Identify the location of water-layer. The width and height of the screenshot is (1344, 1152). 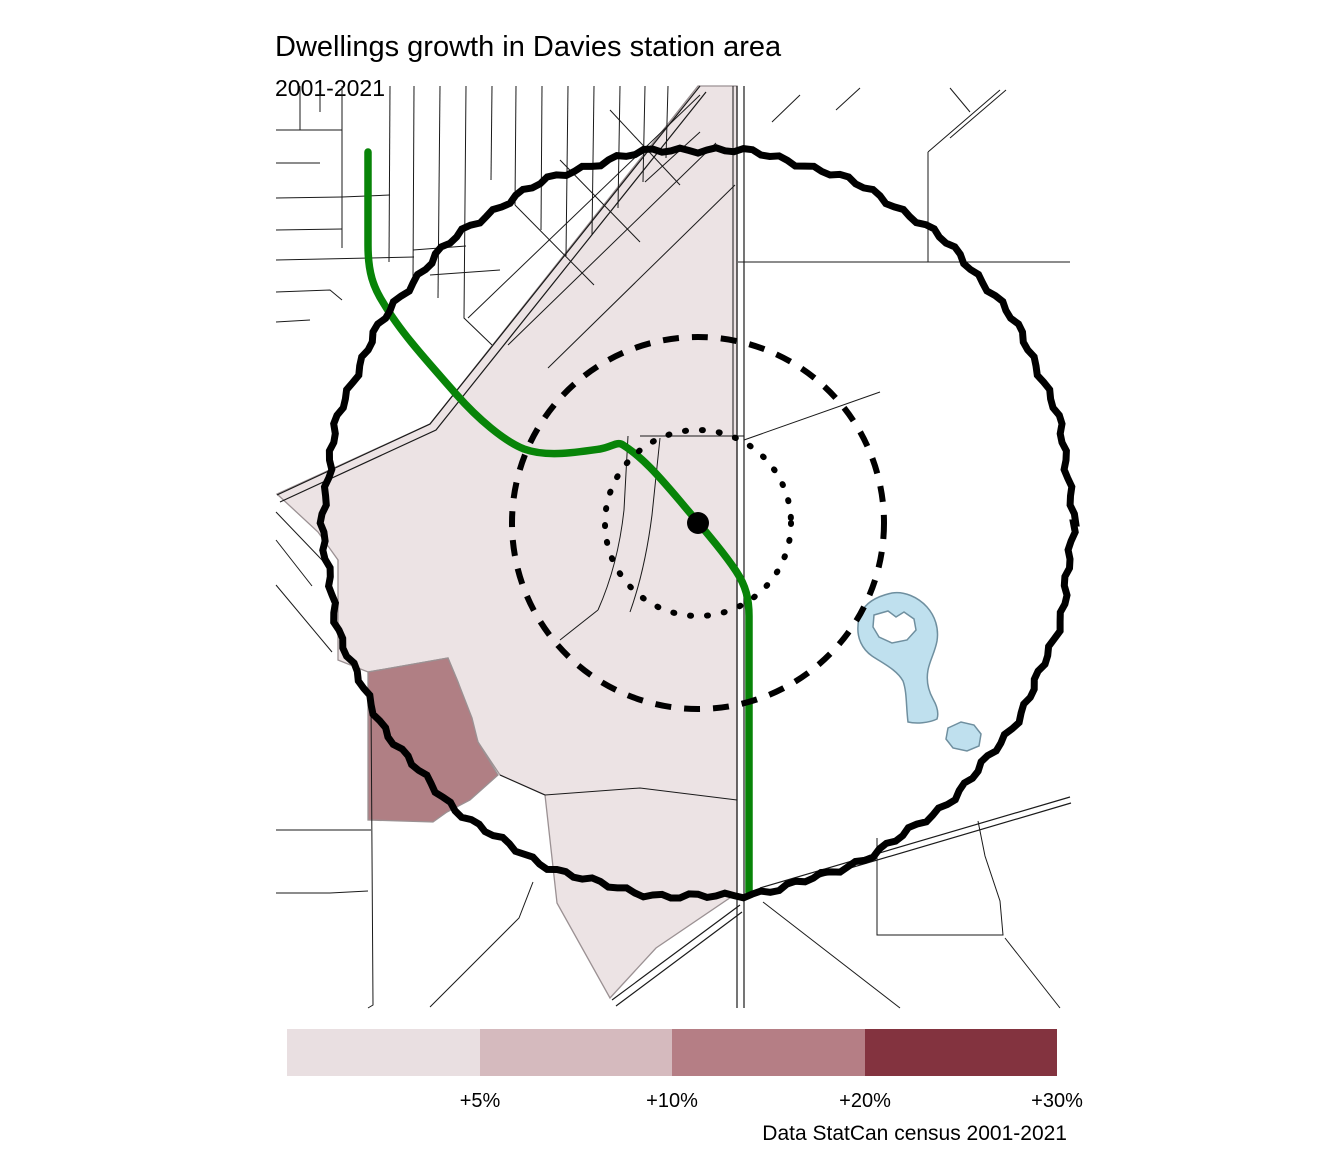
(919, 671).